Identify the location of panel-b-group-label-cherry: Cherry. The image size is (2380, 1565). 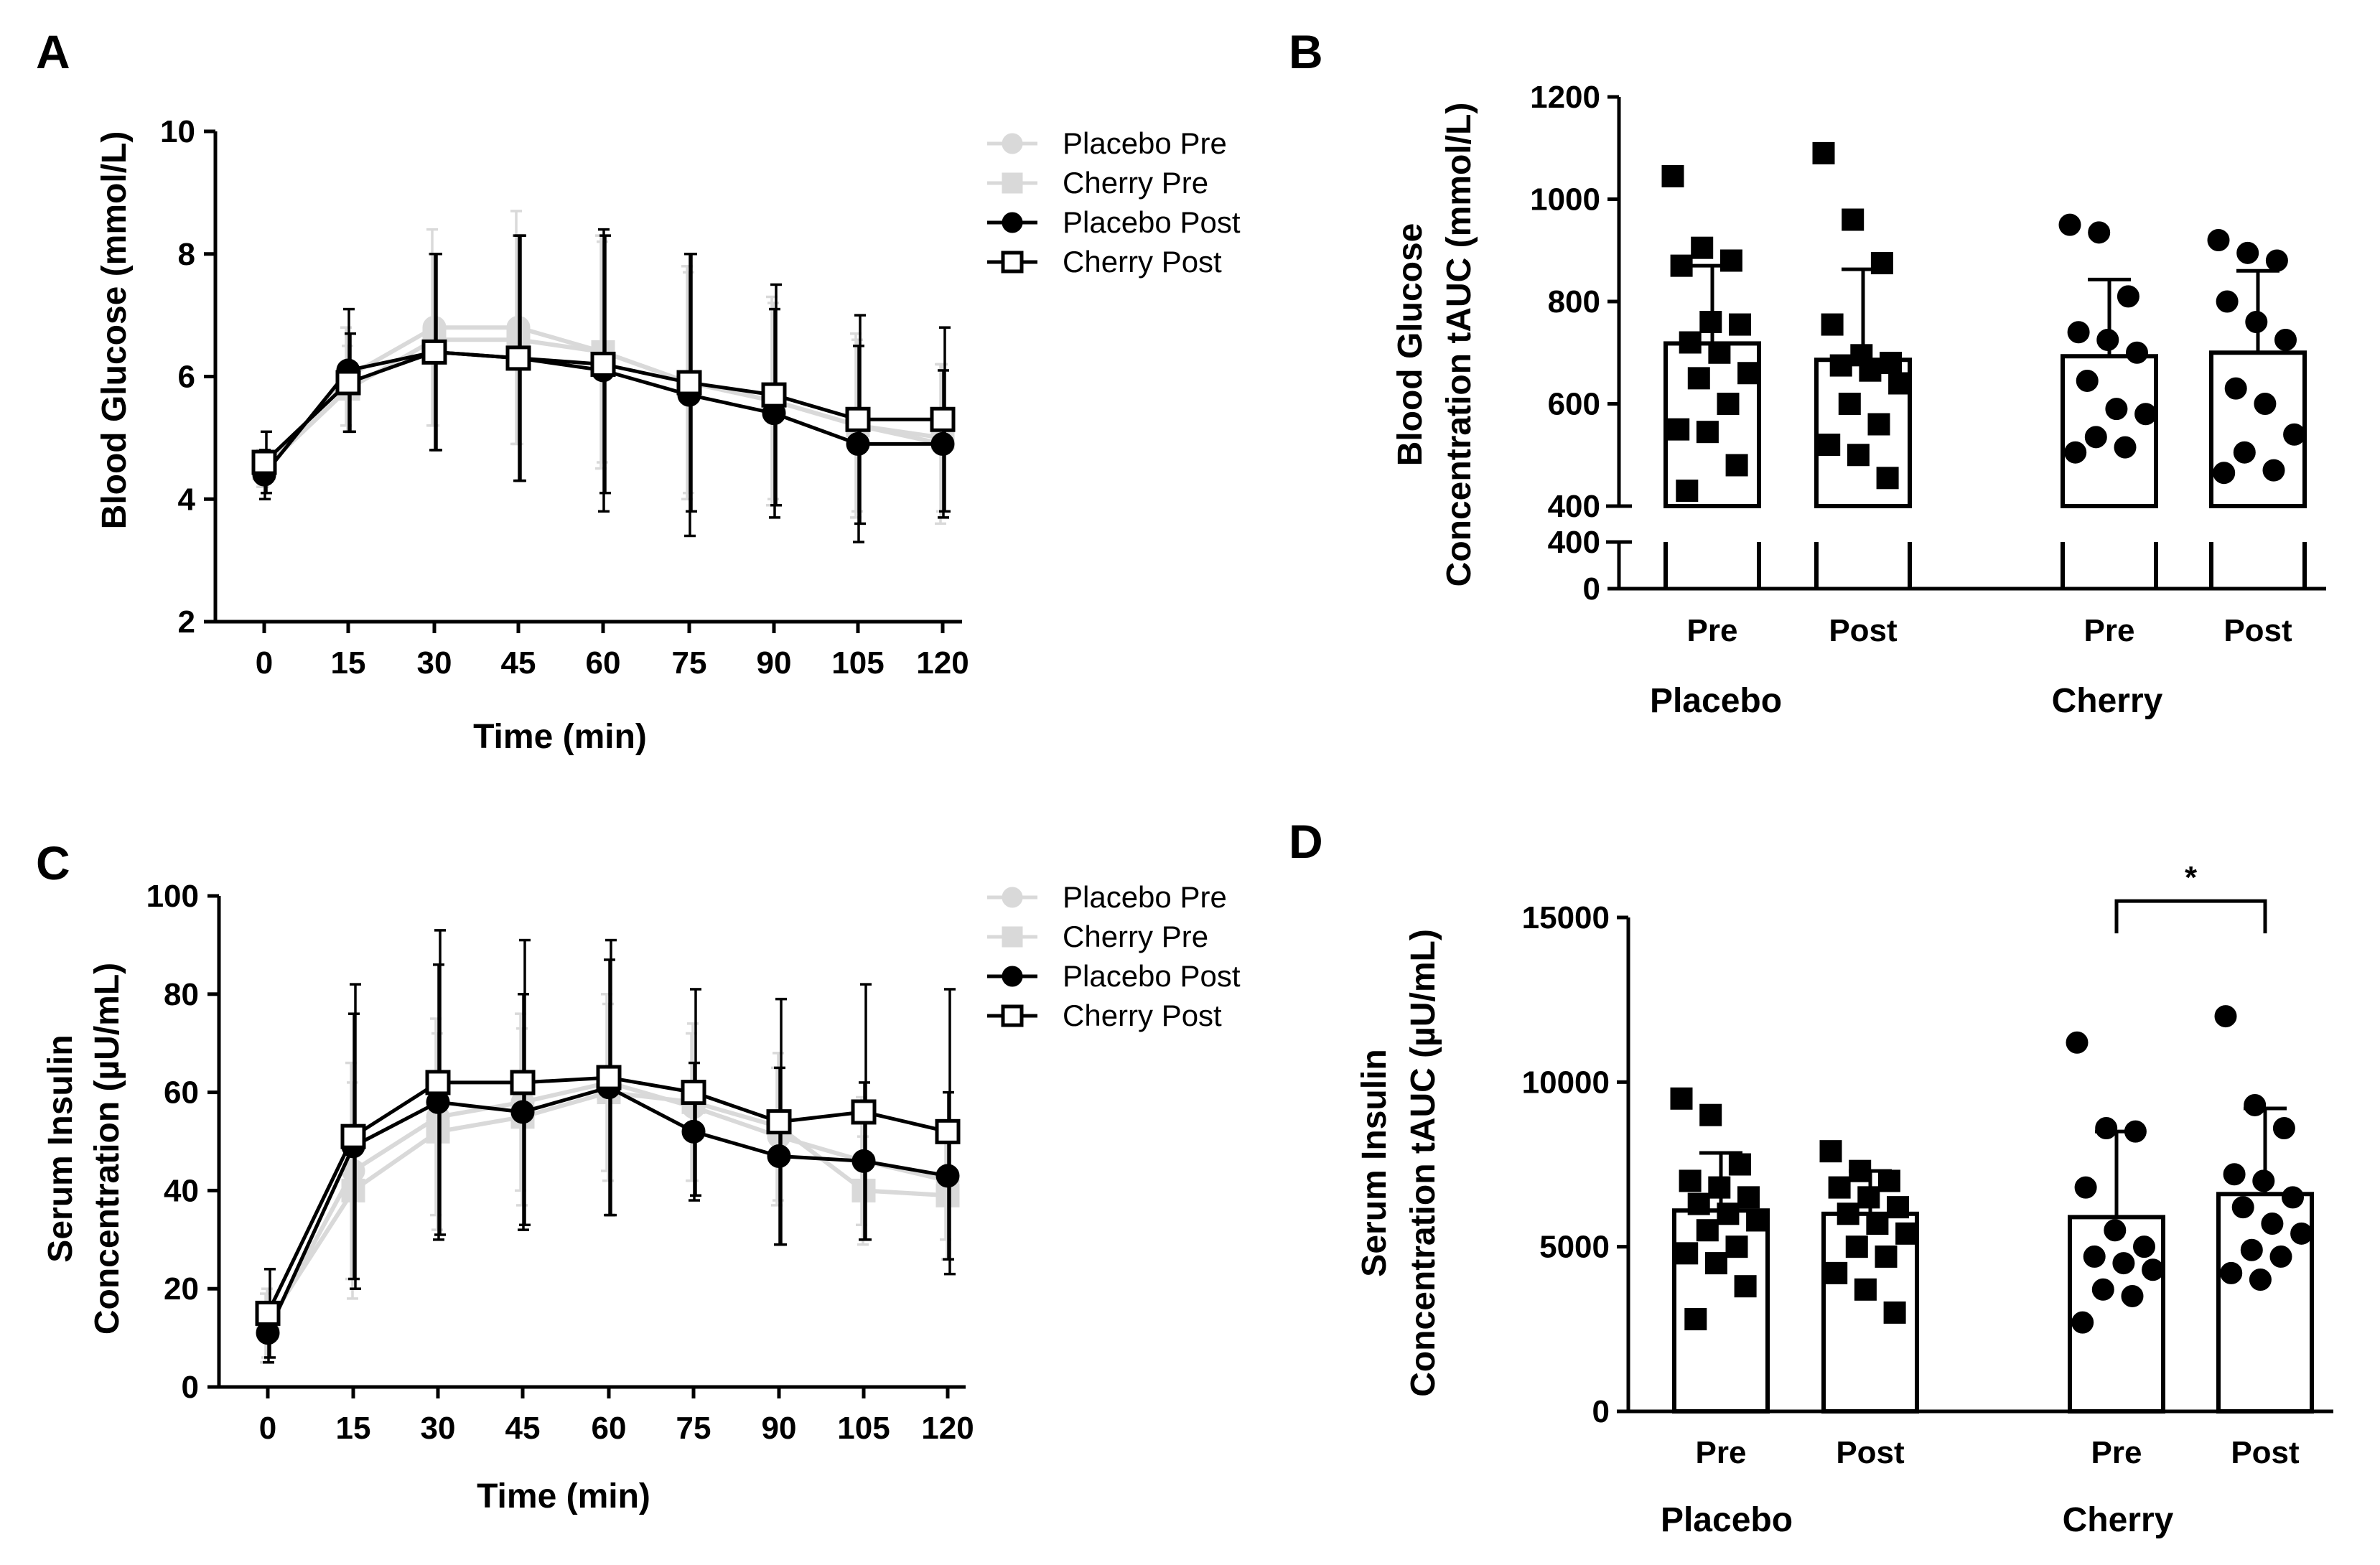
(2107, 701).